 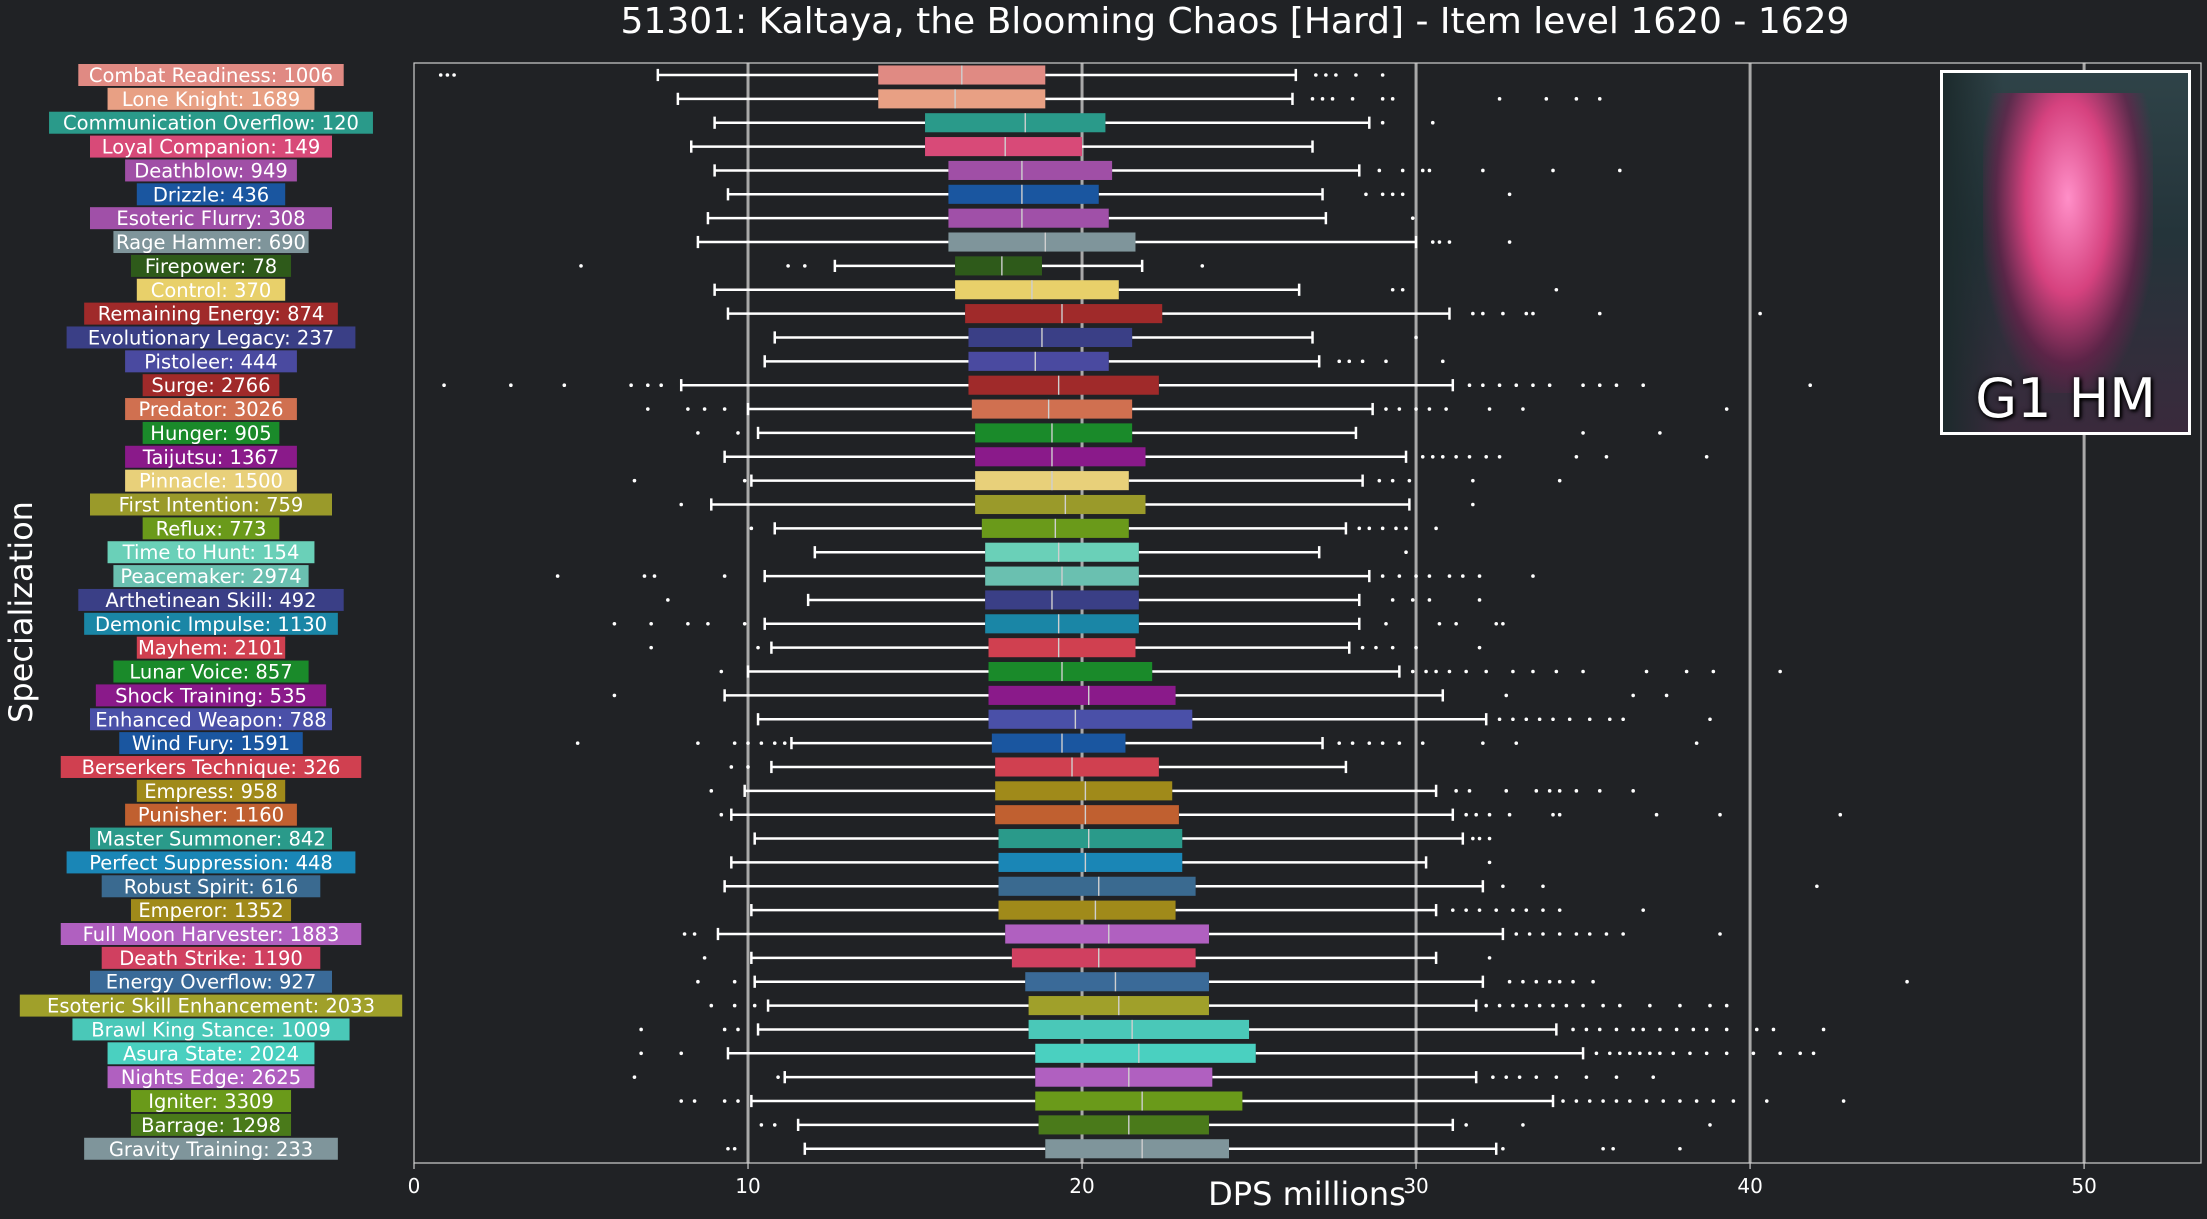 I want to click on category-label: Reflux: 773, so click(x=211, y=528).